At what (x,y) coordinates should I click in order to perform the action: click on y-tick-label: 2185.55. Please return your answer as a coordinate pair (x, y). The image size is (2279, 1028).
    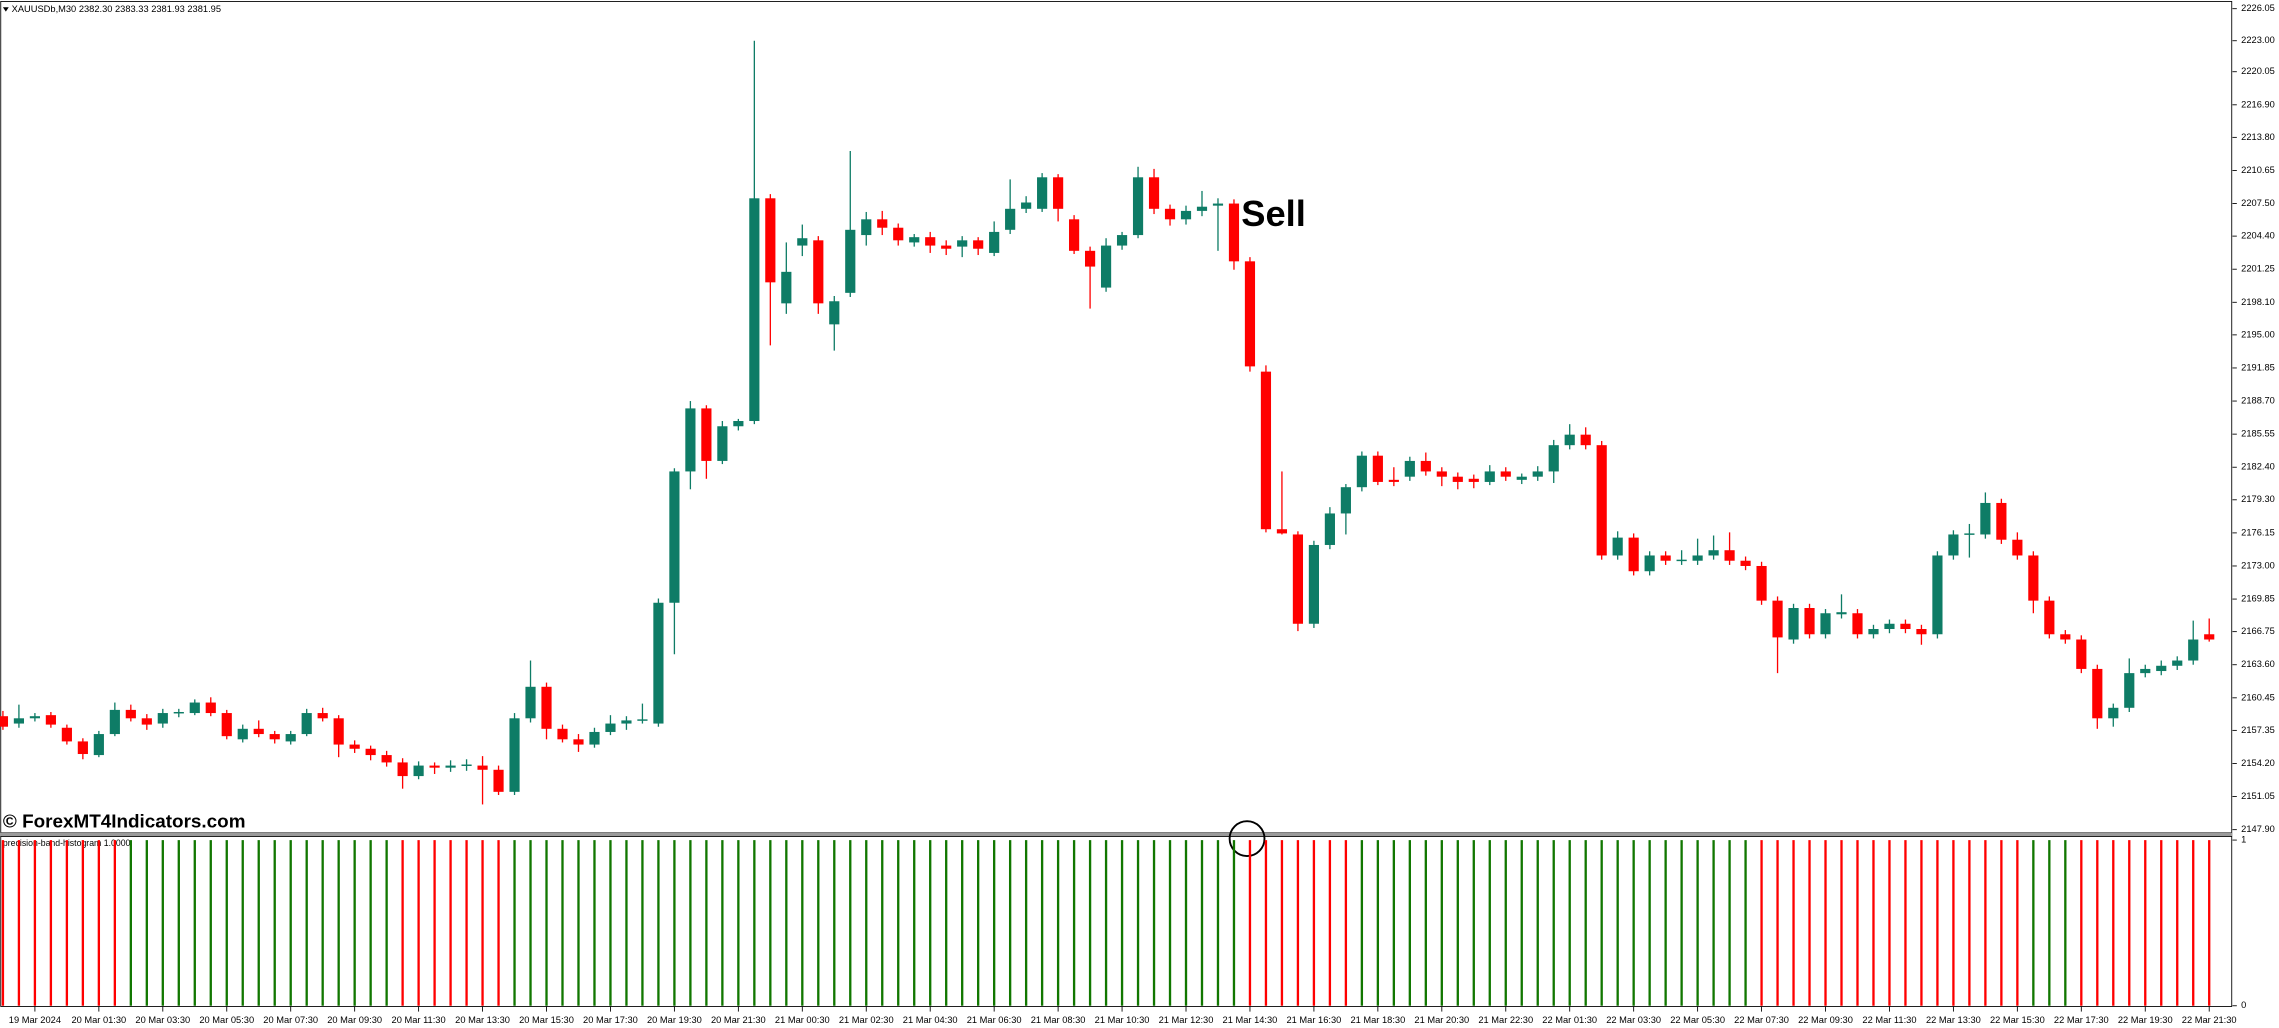
    Looking at the image, I should click on (2258, 434).